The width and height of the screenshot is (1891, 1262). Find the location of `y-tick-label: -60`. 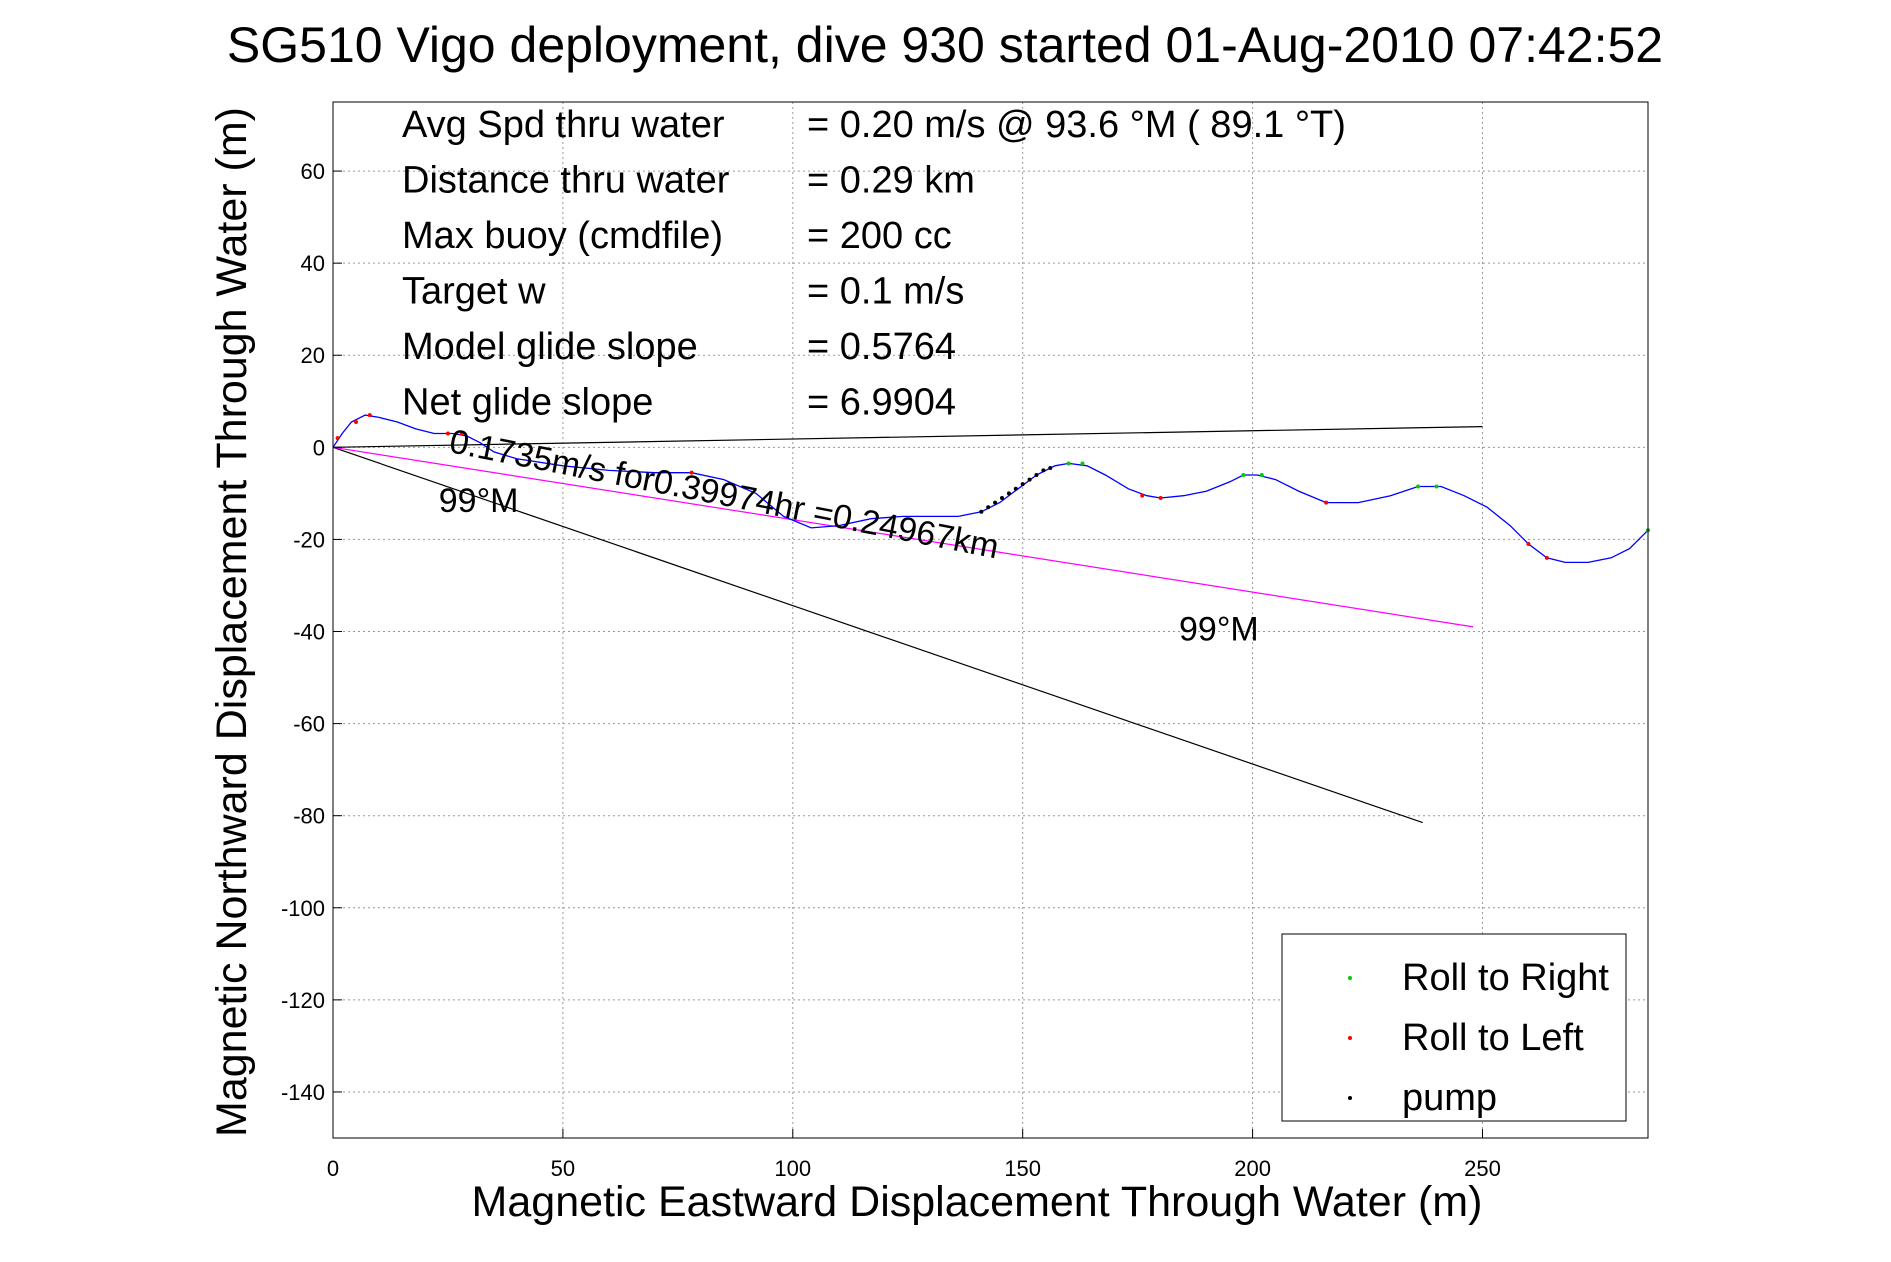

y-tick-label: -60 is located at coordinates (309, 724).